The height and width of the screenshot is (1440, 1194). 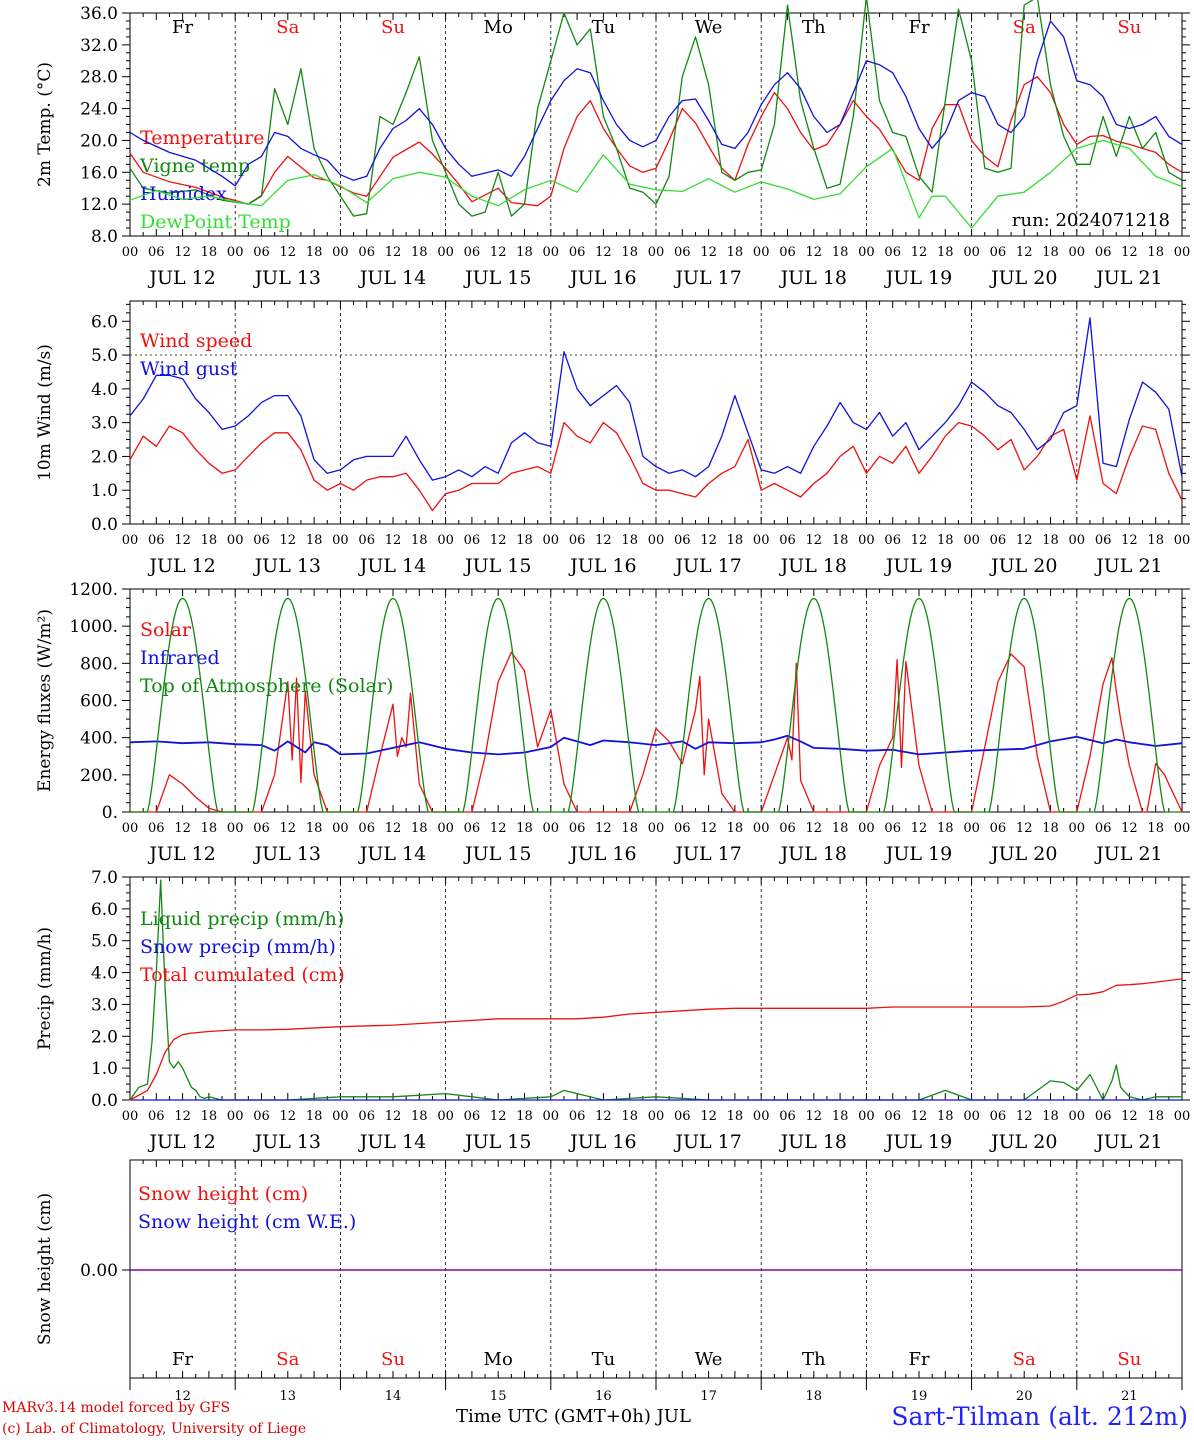 What do you see at coordinates (99, 664) in the screenshot?
I see `y-tick-label: 800.` at bounding box center [99, 664].